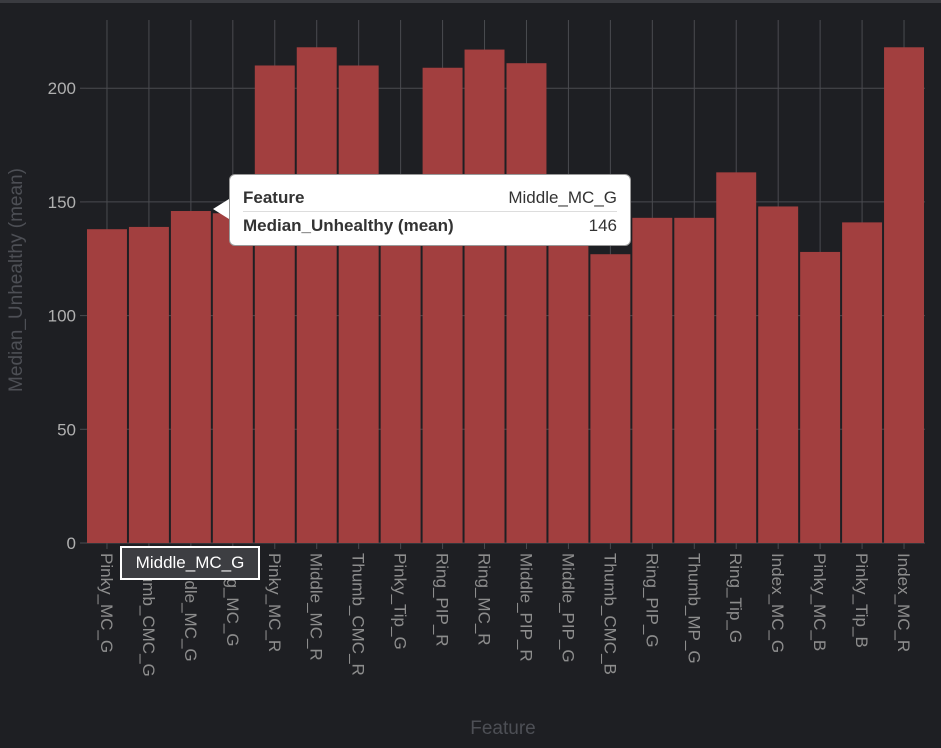  I want to click on tooltip-feature-value: Middle_MC_G, so click(562, 197).